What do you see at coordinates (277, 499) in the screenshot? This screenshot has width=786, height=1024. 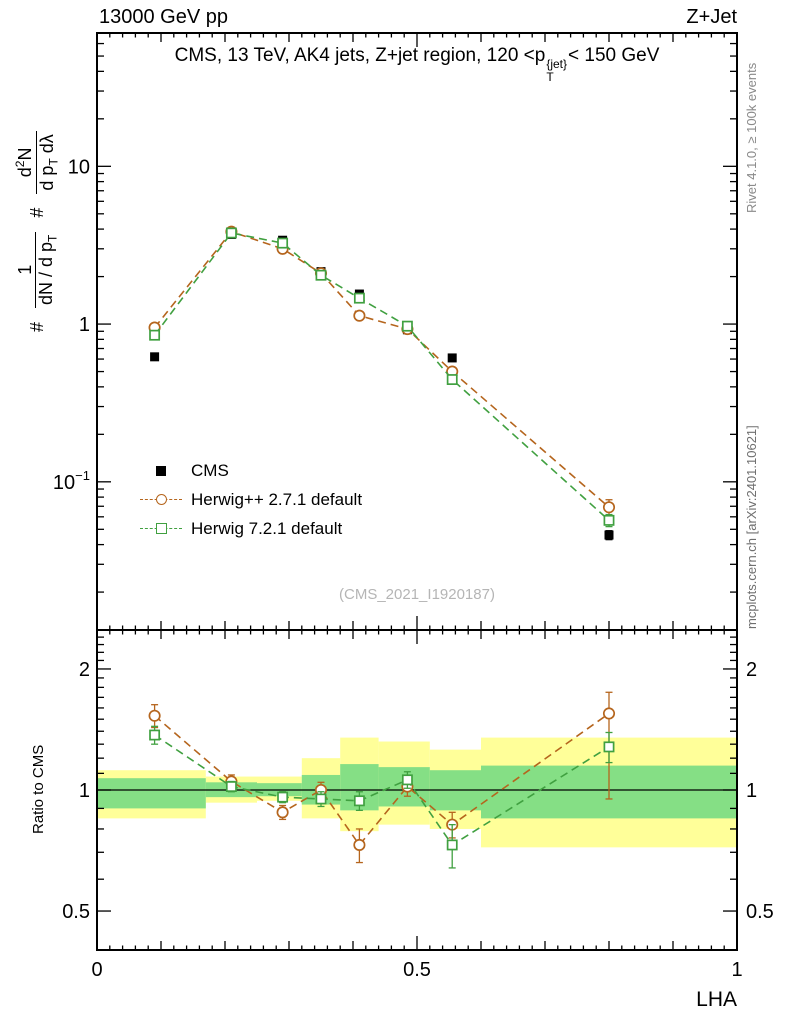 I see `legend-label-herwigpp: Herwig++ 2.7.1 default` at bounding box center [277, 499].